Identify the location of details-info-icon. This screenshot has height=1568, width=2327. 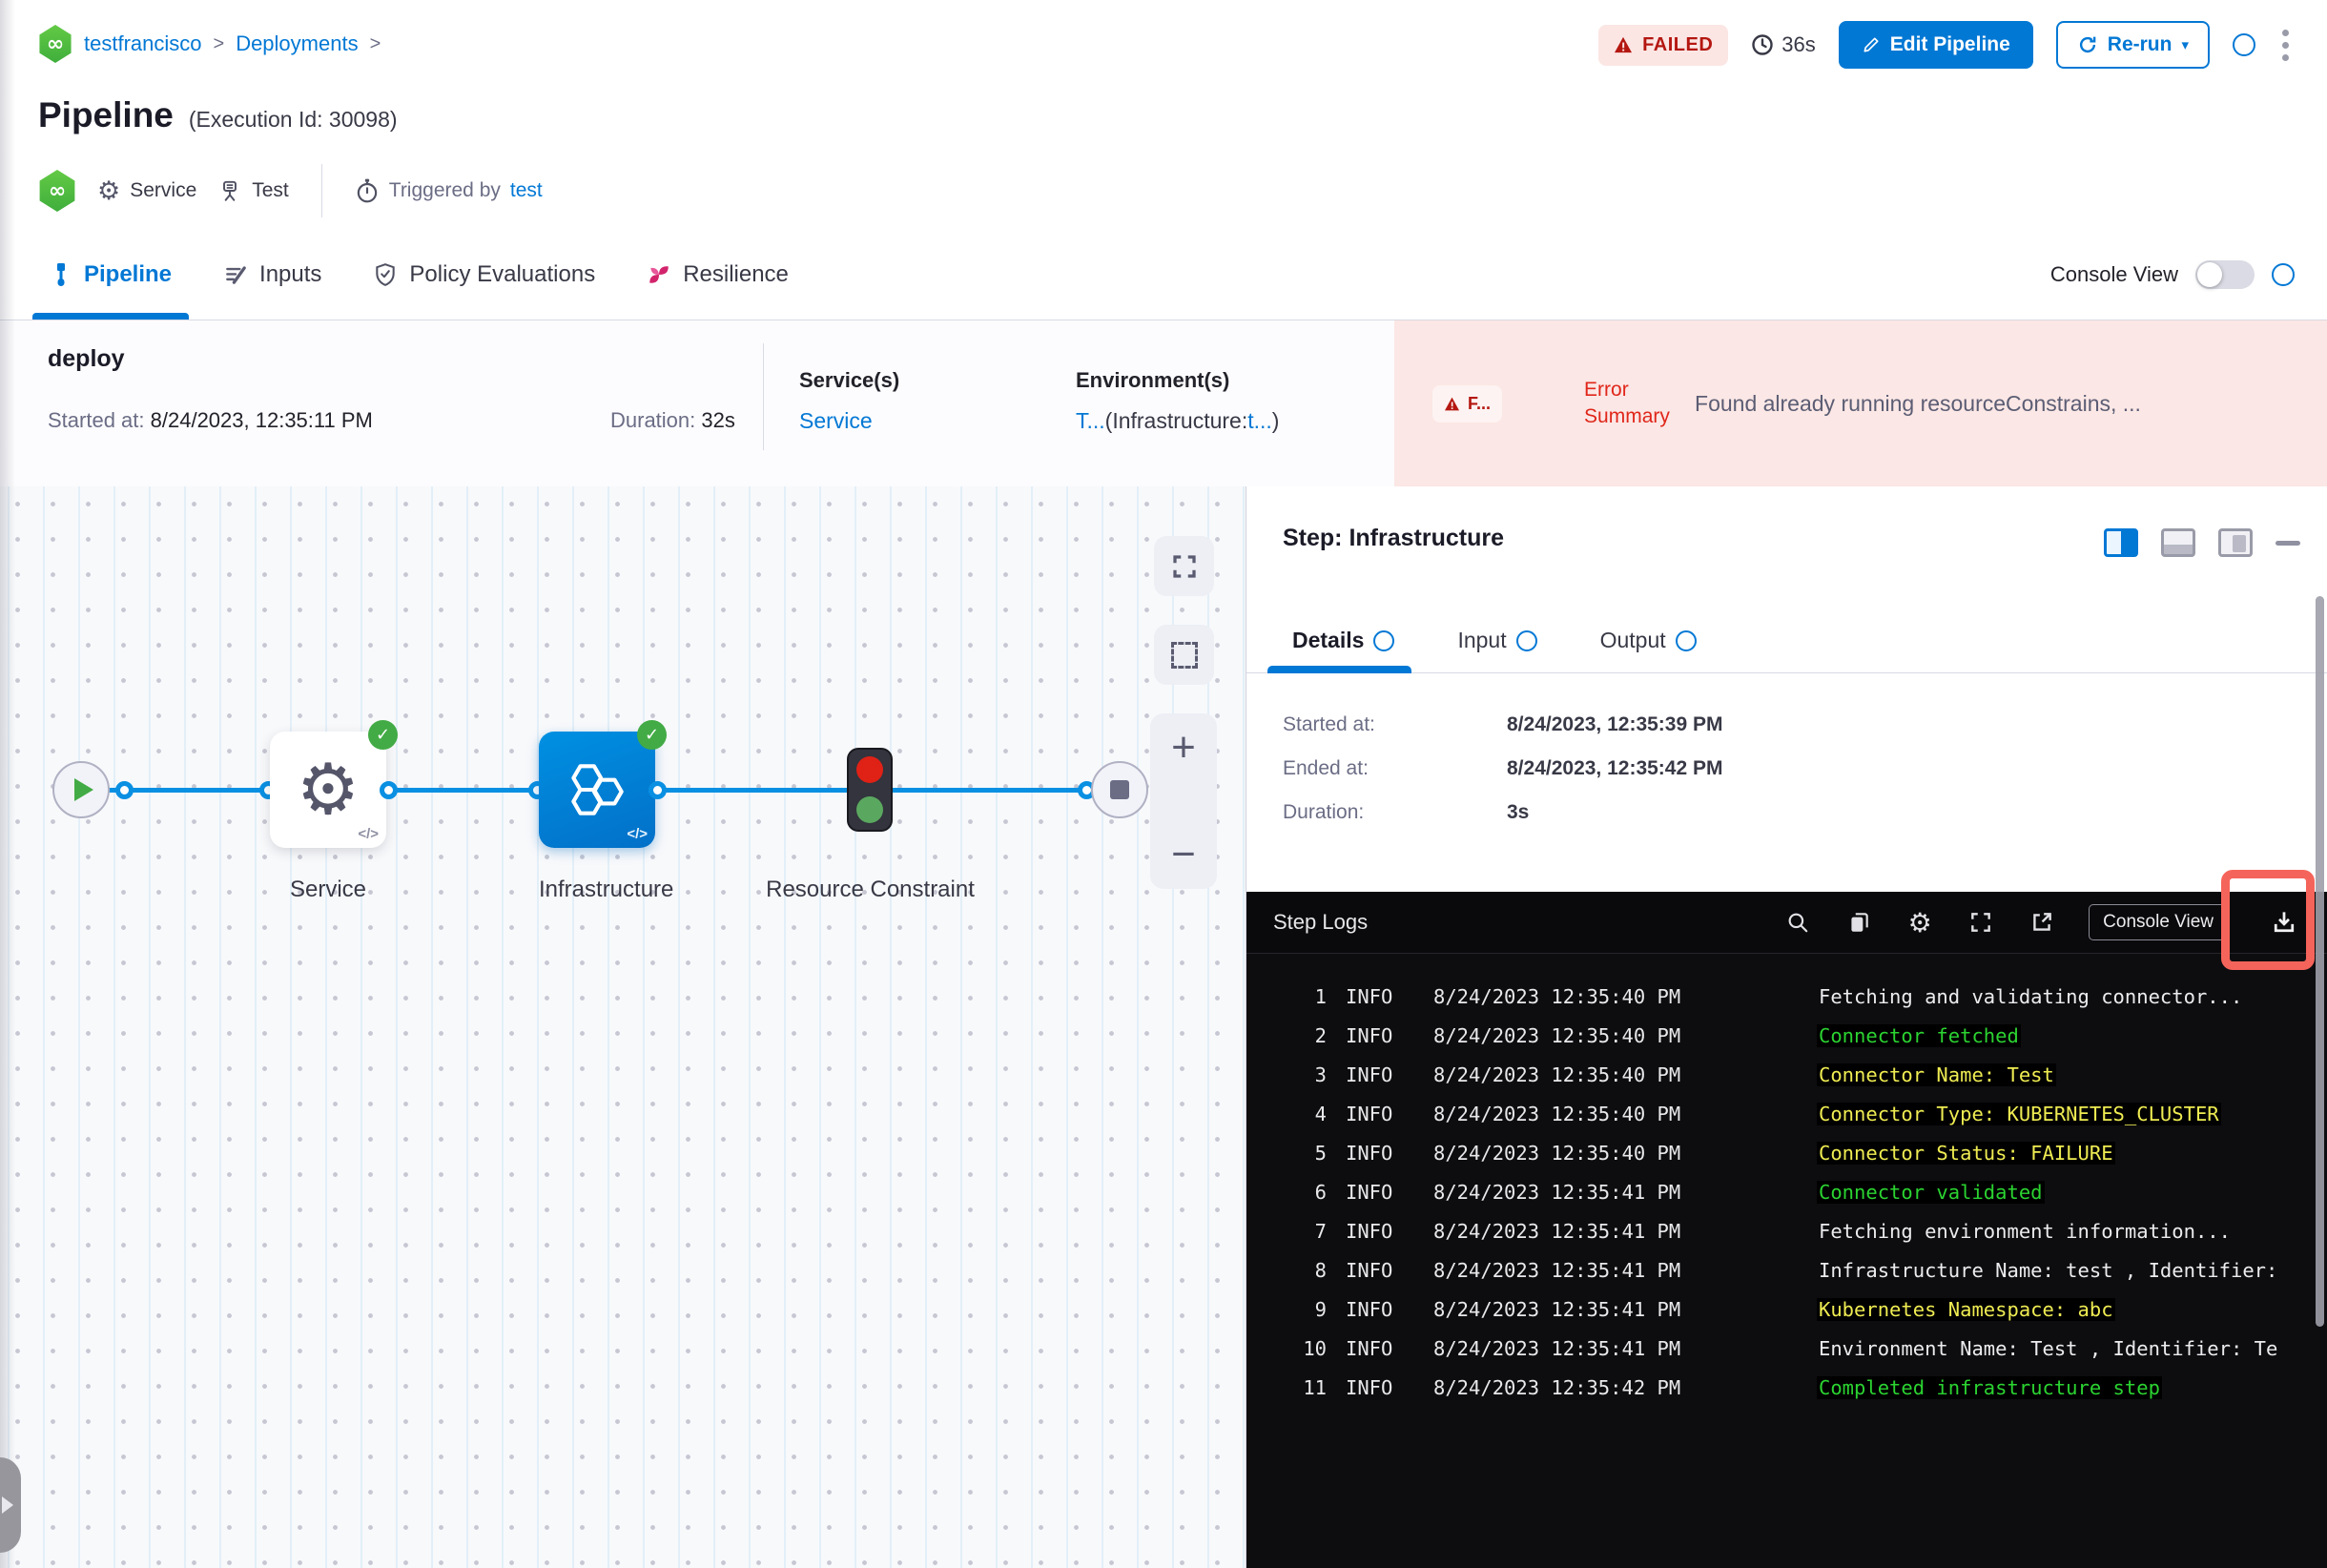
(1384, 640).